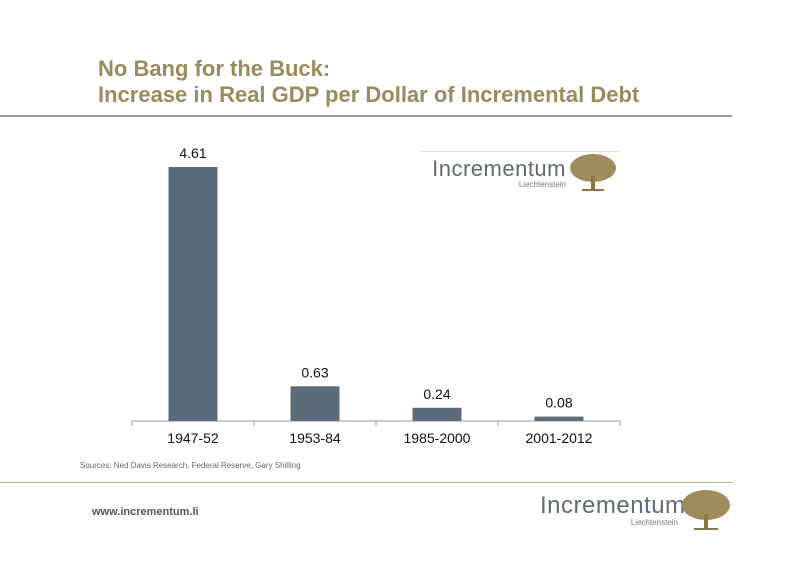 This screenshot has height=565, width=800. I want to click on bar-2001-2012, so click(559, 418).